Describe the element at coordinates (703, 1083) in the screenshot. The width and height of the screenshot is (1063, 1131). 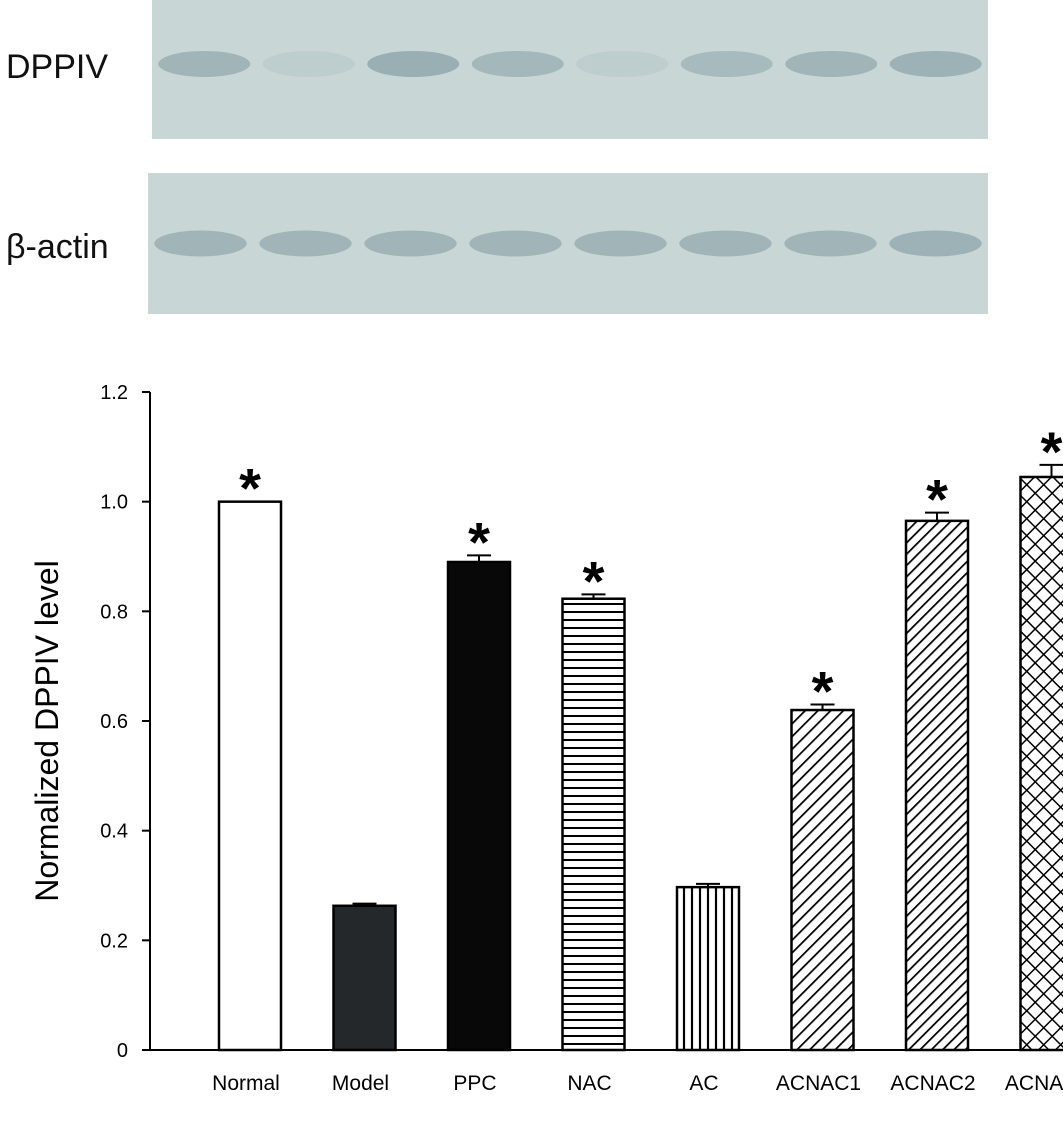
I see `x-tick-label: AC` at that location.